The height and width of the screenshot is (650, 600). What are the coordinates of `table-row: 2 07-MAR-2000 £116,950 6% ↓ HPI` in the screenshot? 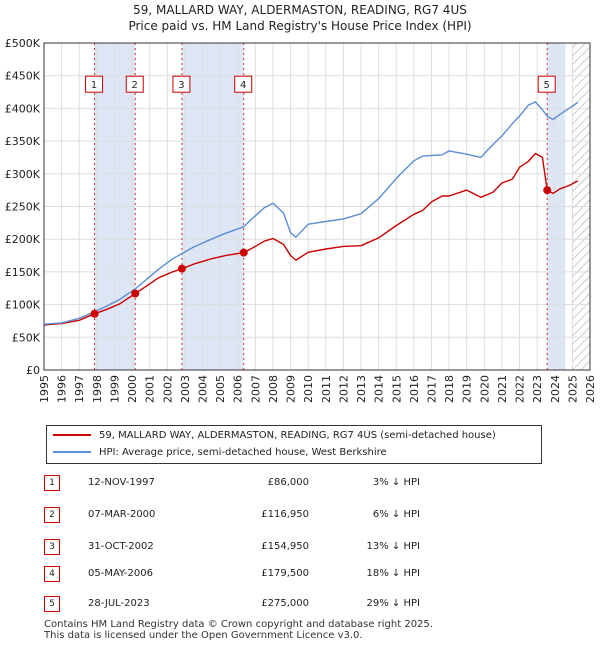 It's located at (244, 515).